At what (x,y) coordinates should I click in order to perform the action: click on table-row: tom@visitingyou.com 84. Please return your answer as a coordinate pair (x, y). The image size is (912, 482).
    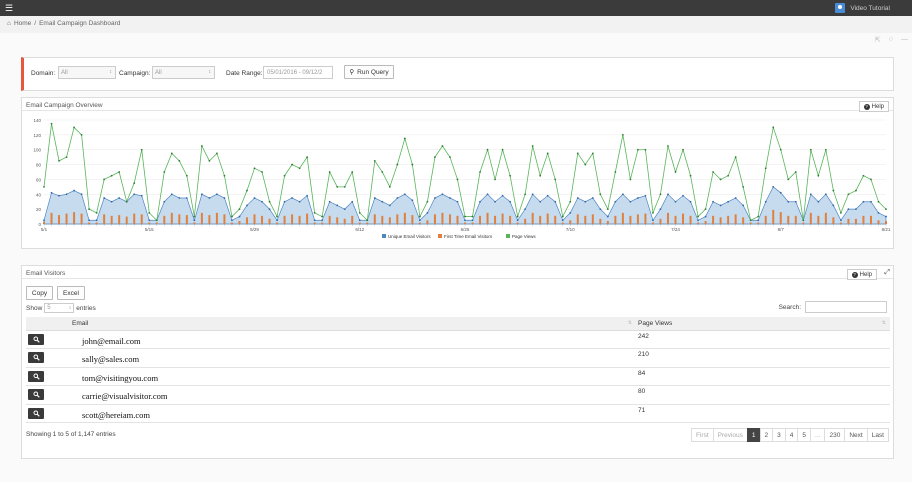
    Looking at the image, I should click on (458, 376).